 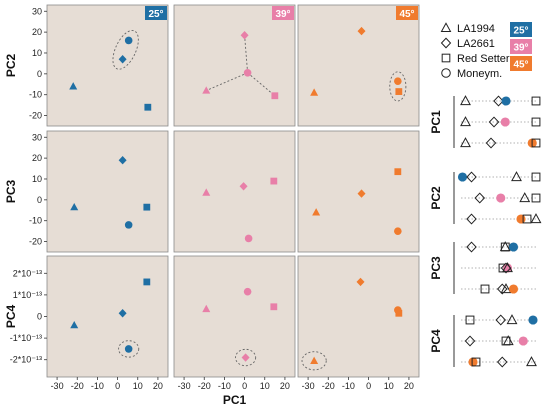 I want to click on legend-temperature-label: 45°, so click(x=520, y=65).